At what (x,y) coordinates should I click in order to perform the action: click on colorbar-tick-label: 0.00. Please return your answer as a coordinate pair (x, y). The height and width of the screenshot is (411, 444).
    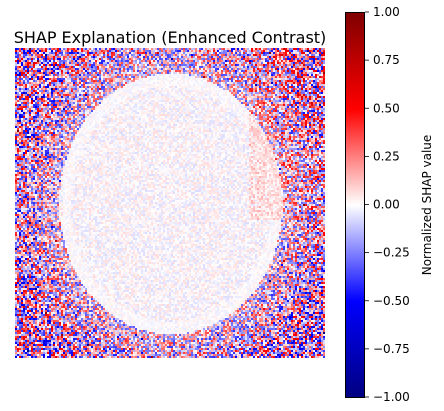
    Looking at the image, I should click on (386, 205).